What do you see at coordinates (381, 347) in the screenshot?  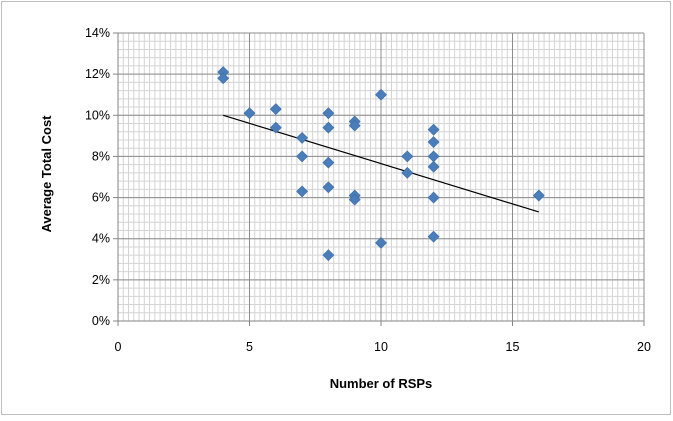 I see `x-tick-label: 10` at bounding box center [381, 347].